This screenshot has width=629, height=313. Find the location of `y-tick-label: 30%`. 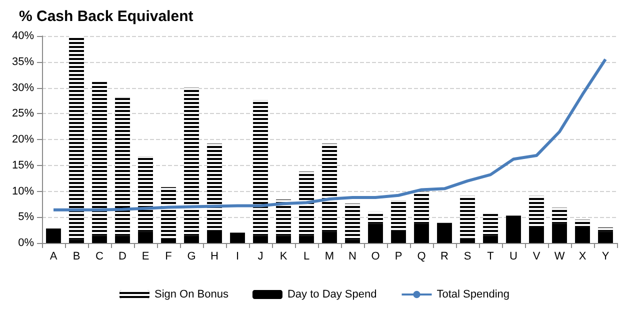

y-tick-label: 30% is located at coordinates (23, 88).